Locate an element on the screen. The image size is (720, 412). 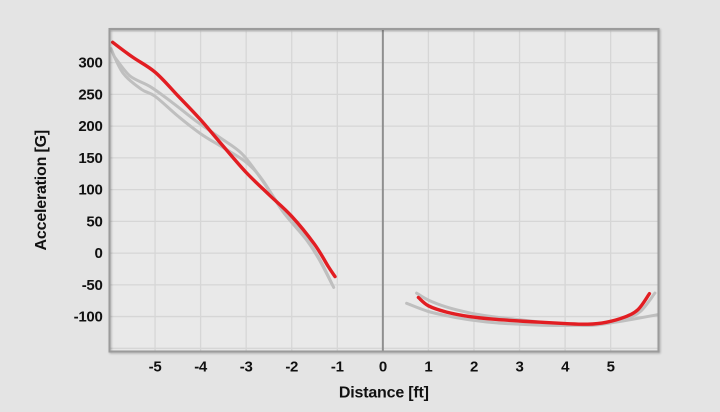
x-tick-label--5: -5 is located at coordinates (155, 367).